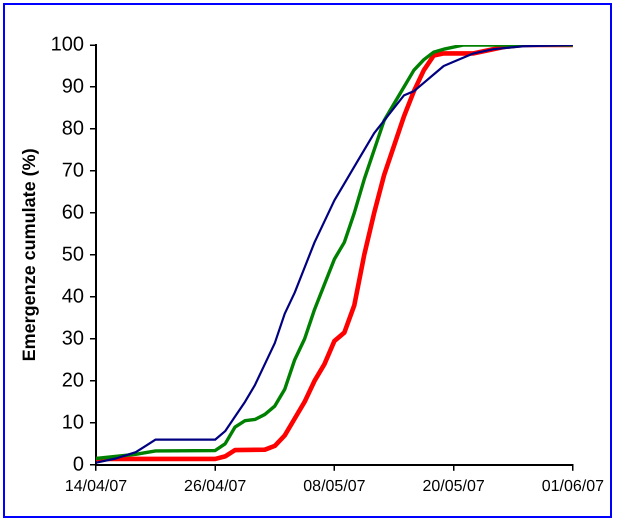 The image size is (619, 525). I want to click on y-tick-label: 100, so click(67, 45).